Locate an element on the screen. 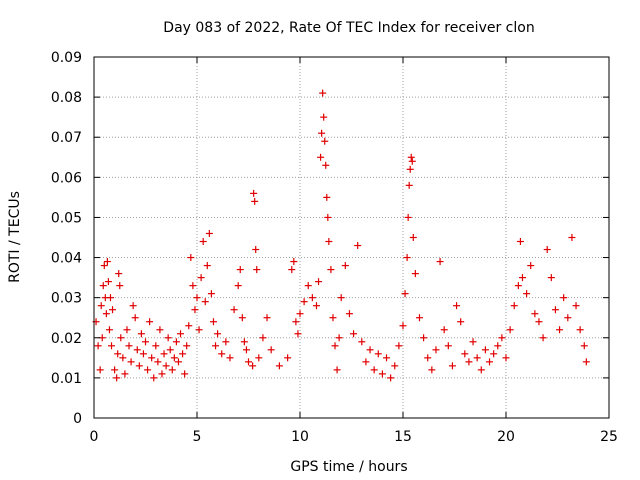 The image size is (640, 480). y-tick-label: 0.06 is located at coordinates (66, 178).